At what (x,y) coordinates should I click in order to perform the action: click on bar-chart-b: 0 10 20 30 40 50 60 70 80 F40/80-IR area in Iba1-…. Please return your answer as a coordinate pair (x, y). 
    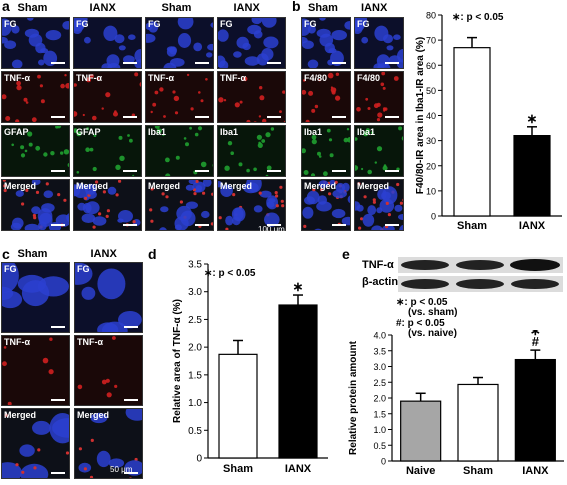
    Looking at the image, I should click on (488, 121).